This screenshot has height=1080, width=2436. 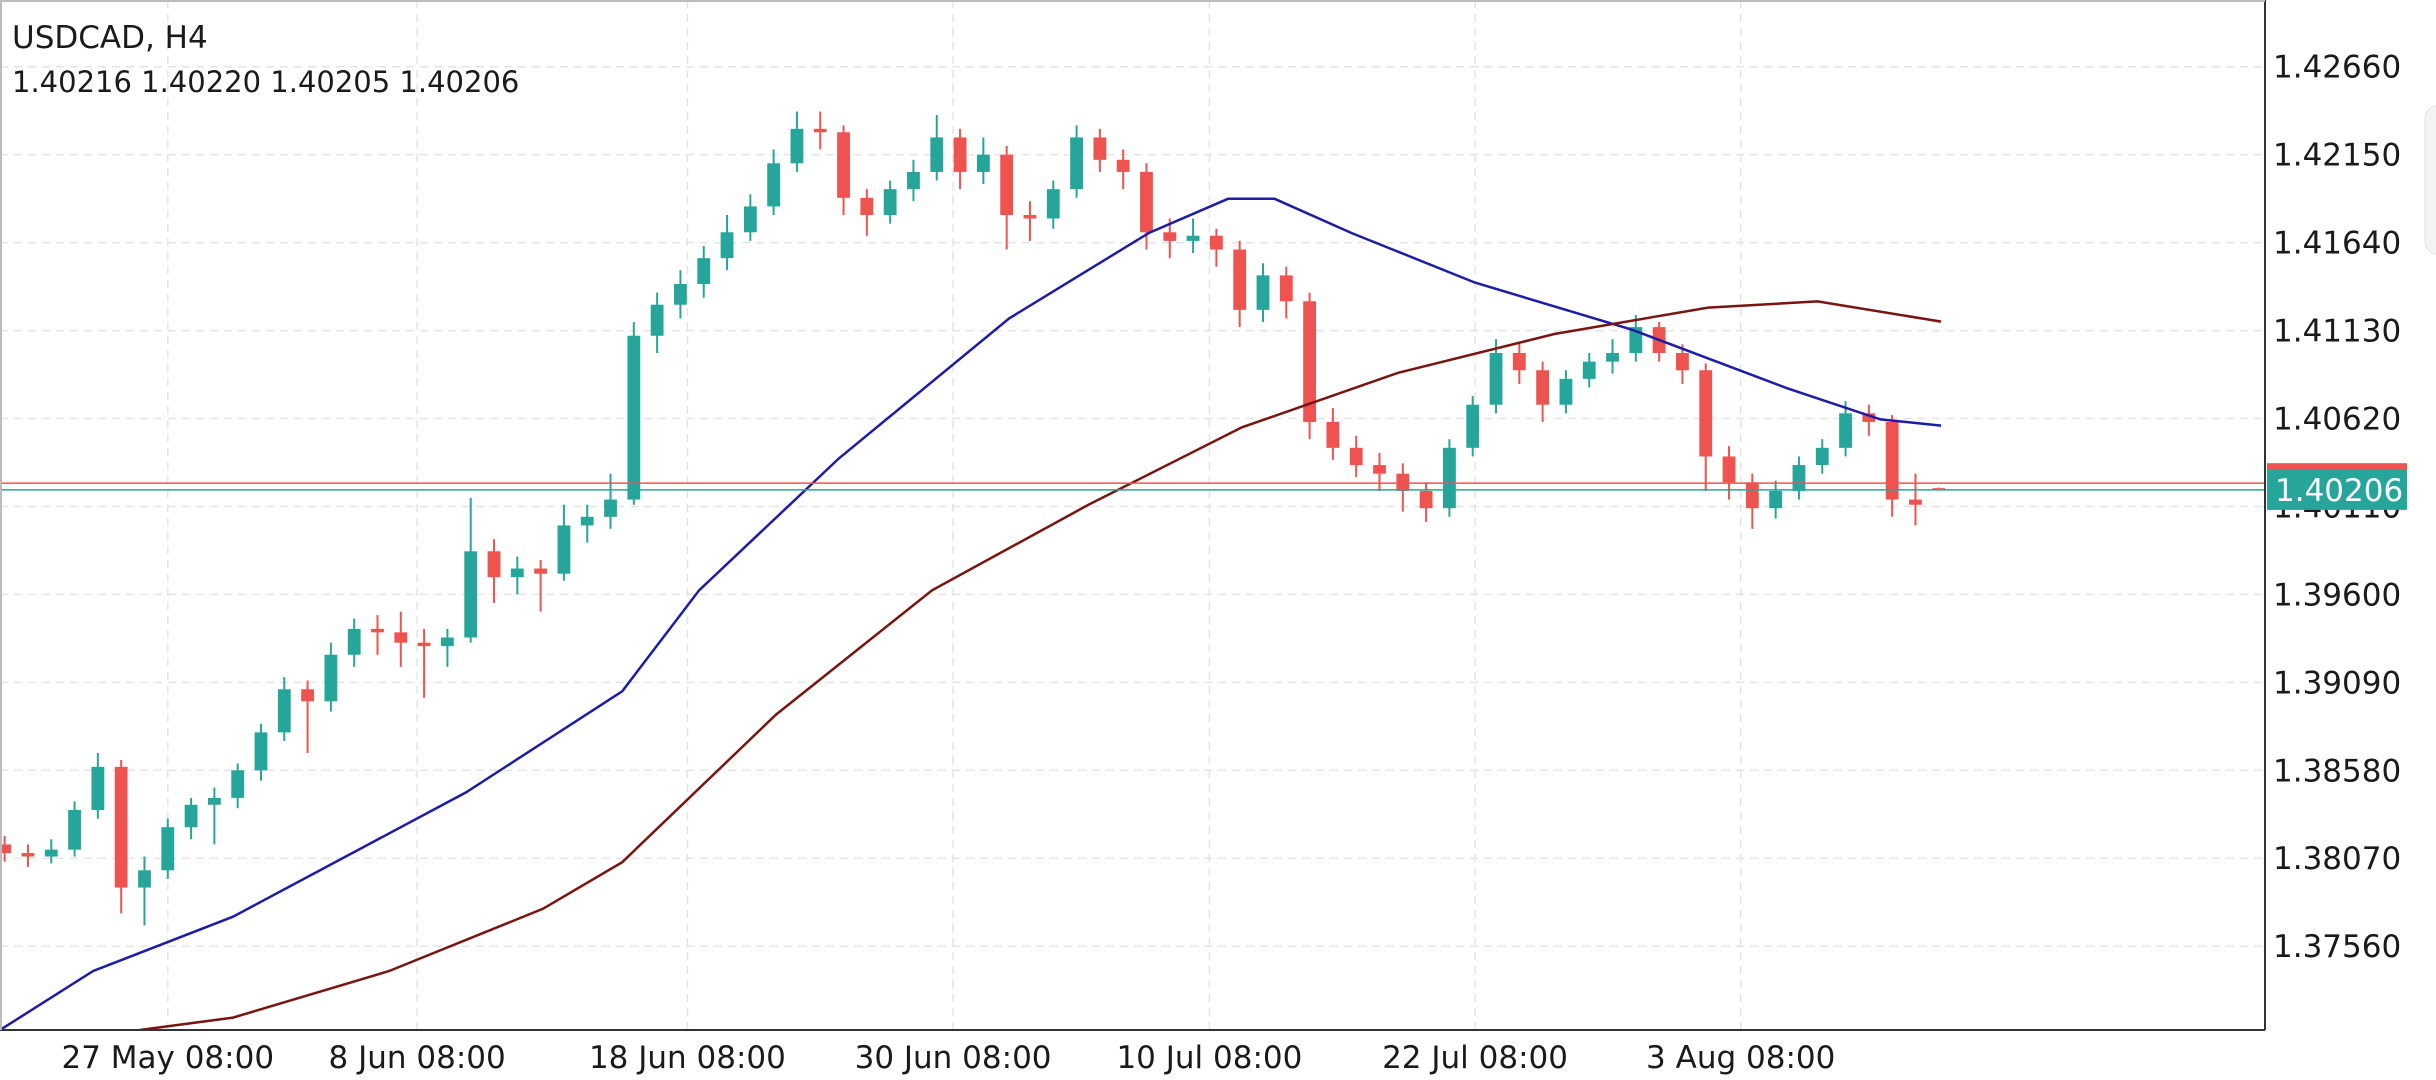 What do you see at coordinates (2430, 180) in the screenshot?
I see `side-panel-tab` at bounding box center [2430, 180].